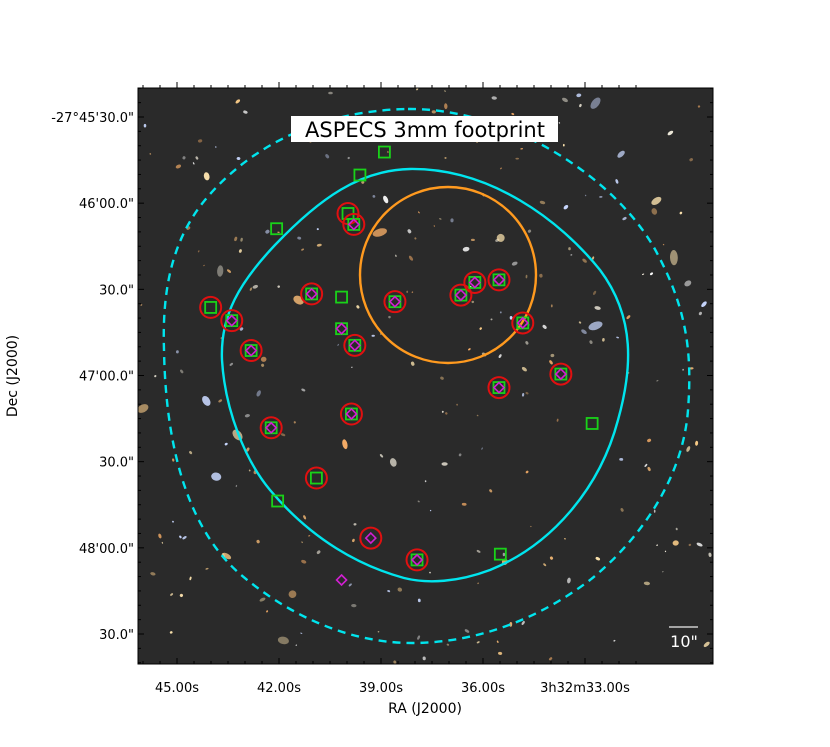 The height and width of the screenshot is (747, 830). What do you see at coordinates (279, 688) in the screenshot?
I see `x-tick-label: 42.00s` at bounding box center [279, 688].